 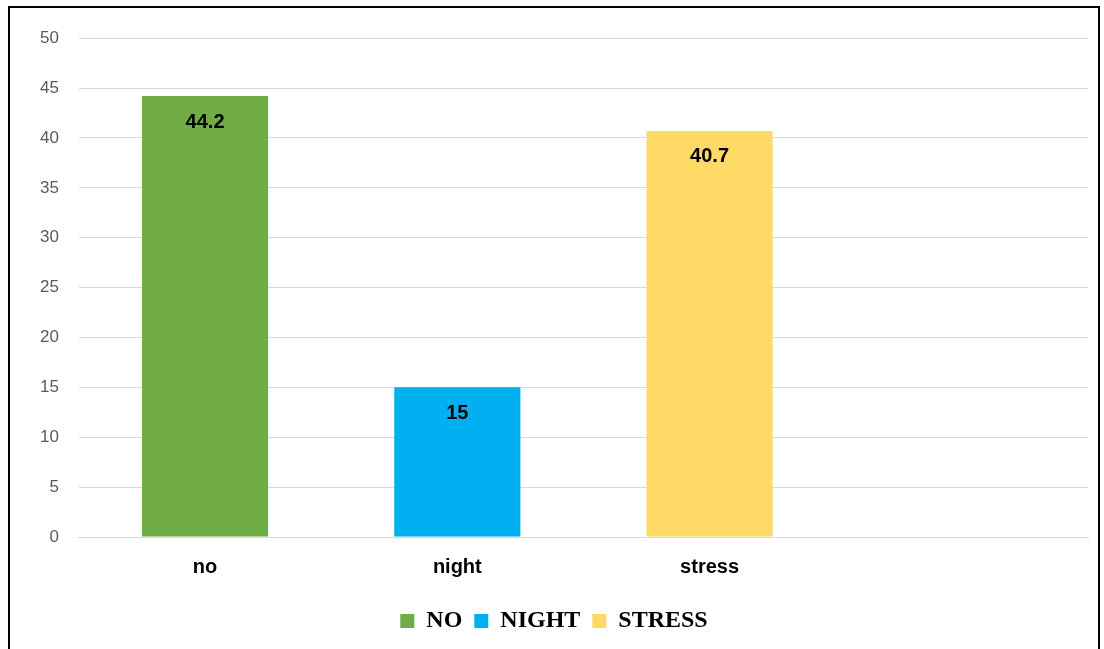 What do you see at coordinates (710, 155) in the screenshot?
I see `data-label: 40.7` at bounding box center [710, 155].